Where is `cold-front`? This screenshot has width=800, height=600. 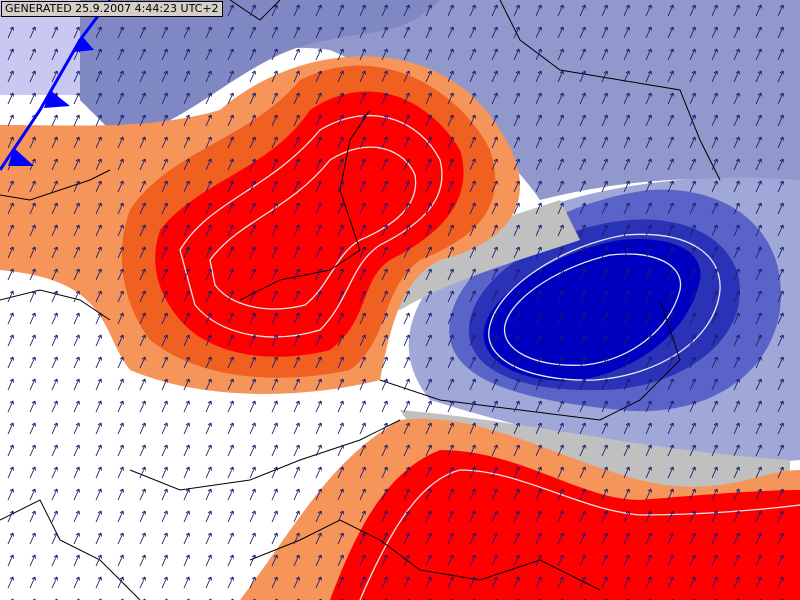 cold-front is located at coordinates (56, 85).